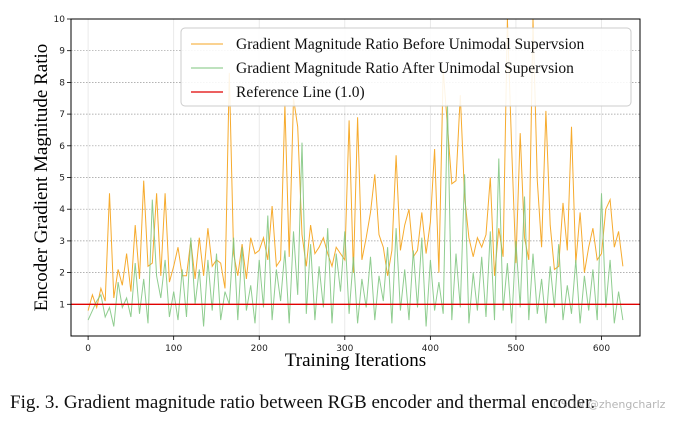 This screenshot has height=422, width=678. Describe the element at coordinates (62, 274) in the screenshot. I see `y-tick-label: 2` at that location.